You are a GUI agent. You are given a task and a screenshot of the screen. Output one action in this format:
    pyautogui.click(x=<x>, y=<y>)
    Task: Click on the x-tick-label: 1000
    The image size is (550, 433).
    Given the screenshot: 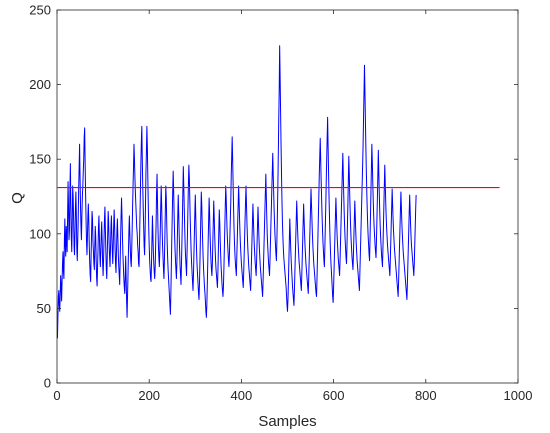 What is the action you would take?
    pyautogui.click(x=518, y=395)
    